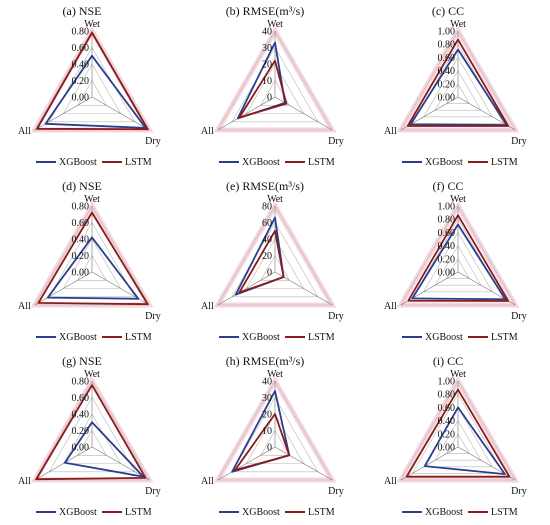 This screenshot has height=525, width=550. Describe the element at coordinates (82, 186) in the screenshot. I see `chart-title: (d) NSE` at that location.